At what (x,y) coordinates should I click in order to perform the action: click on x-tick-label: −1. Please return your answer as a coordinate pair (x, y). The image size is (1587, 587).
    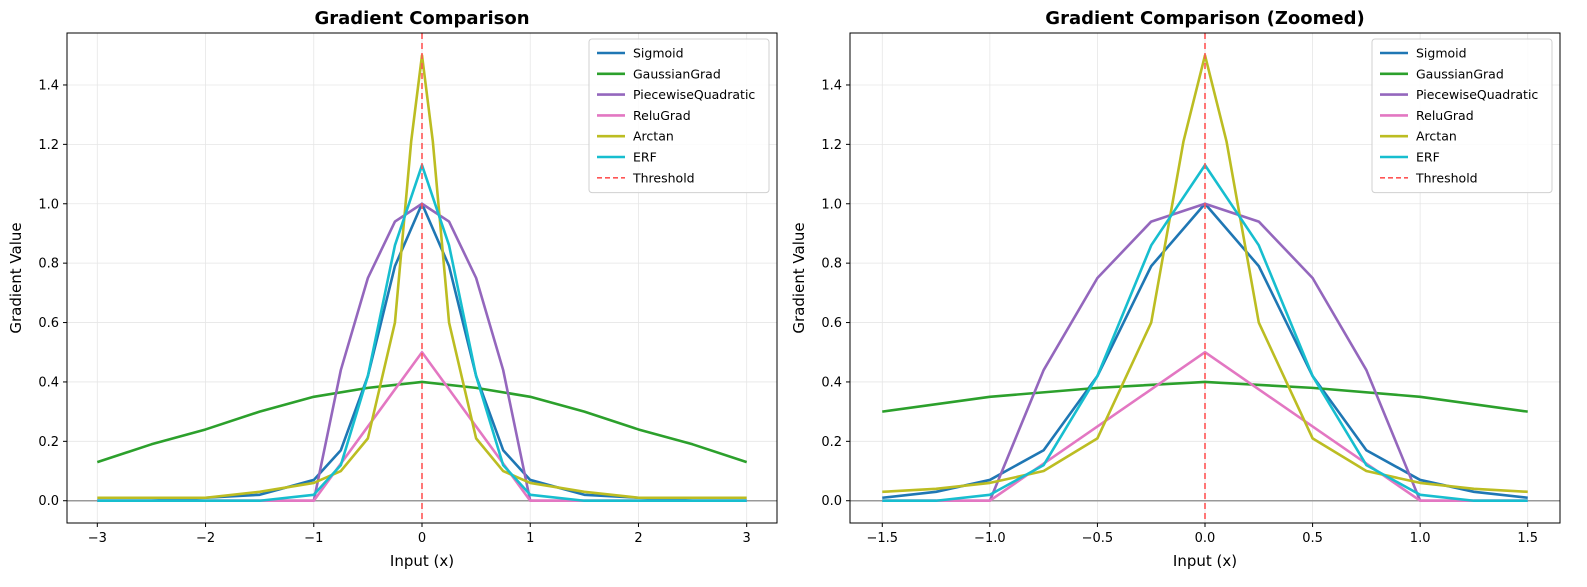
    Looking at the image, I should click on (313, 538).